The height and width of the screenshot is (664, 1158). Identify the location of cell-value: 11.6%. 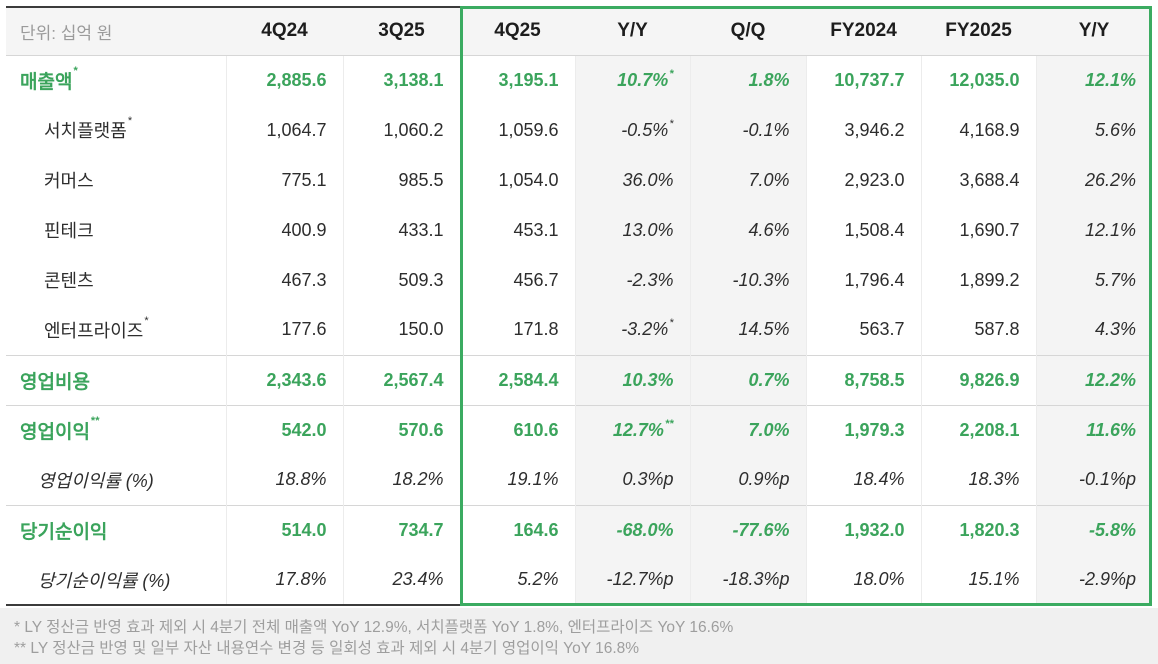
(1093, 429).